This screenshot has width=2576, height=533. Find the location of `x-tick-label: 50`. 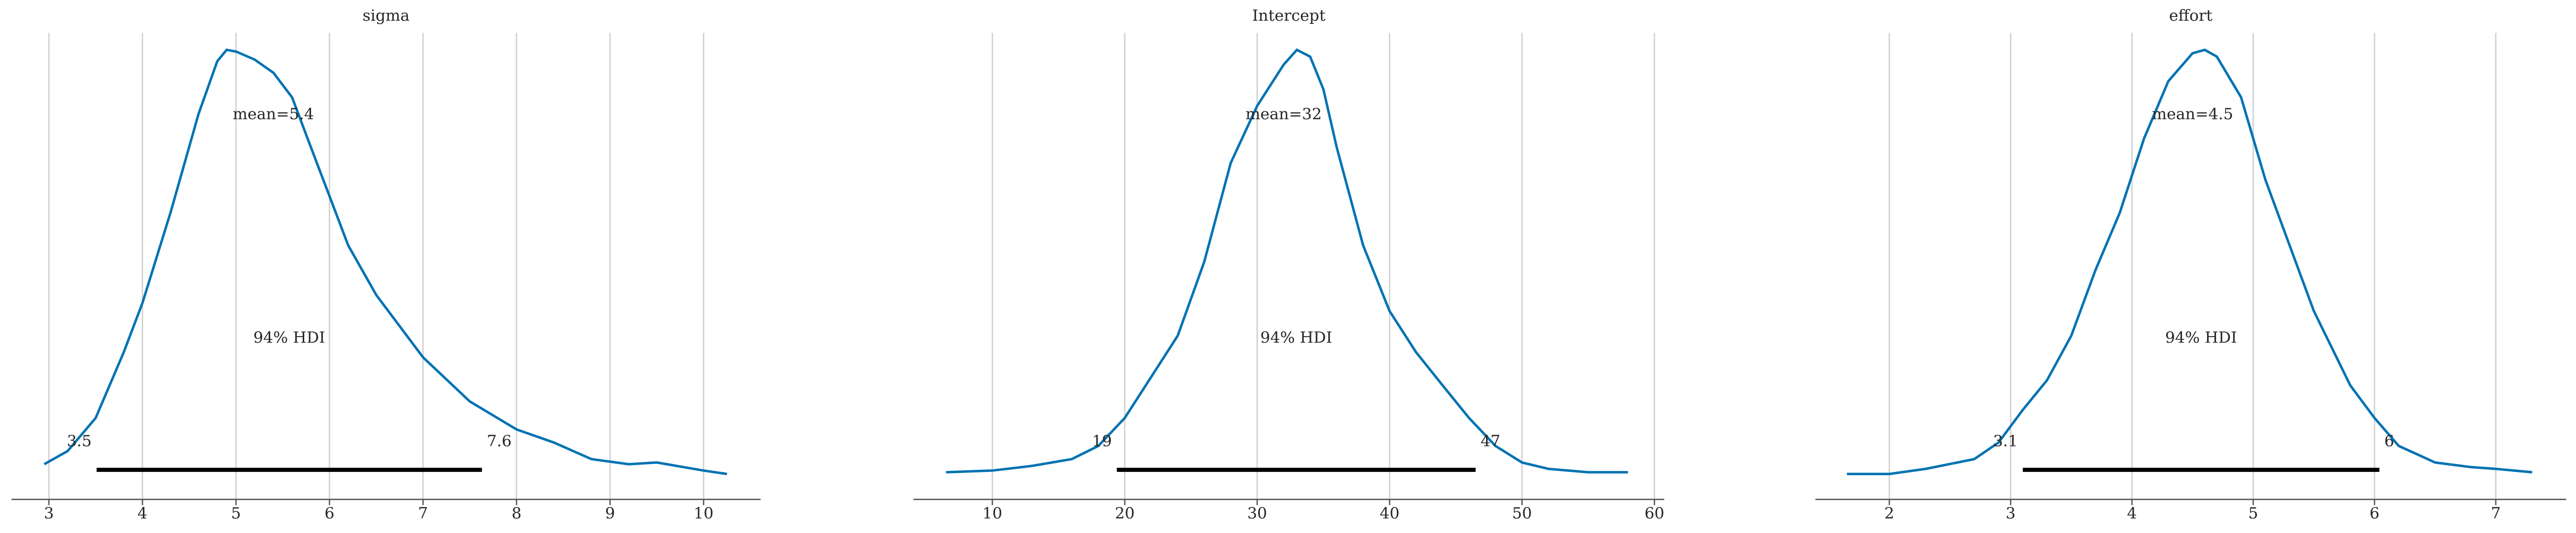

x-tick-label: 50 is located at coordinates (1522, 513).